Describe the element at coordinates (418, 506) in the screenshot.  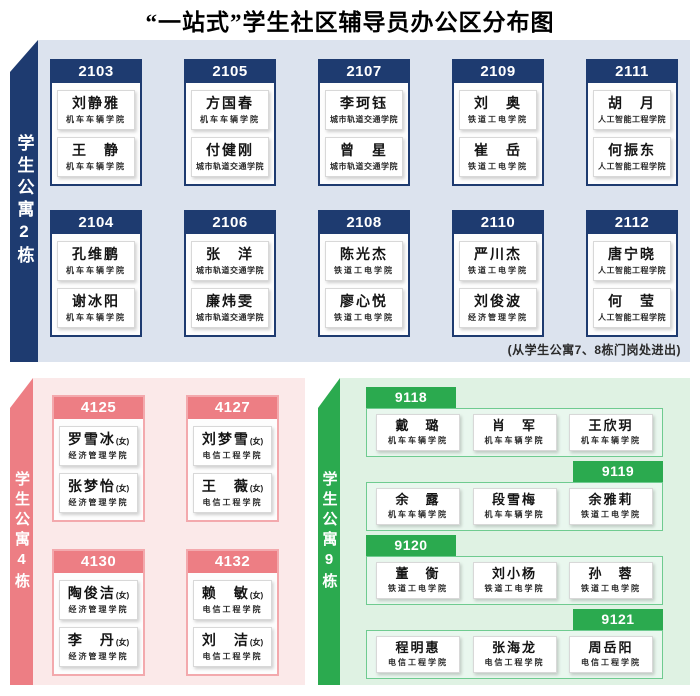
I see `staff-card: 余 露机车车辆学院` at that location.